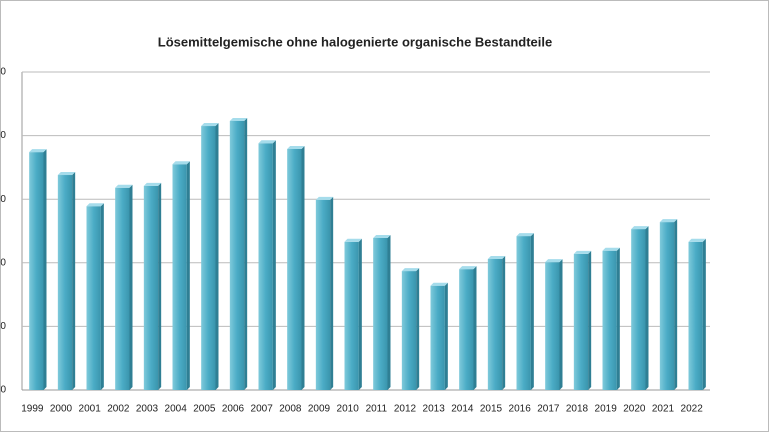 Image resolution: width=770 pixels, height=438 pixels. Describe the element at coordinates (663, 409) in the screenshot. I see `x-tick-label: 2021` at that location.